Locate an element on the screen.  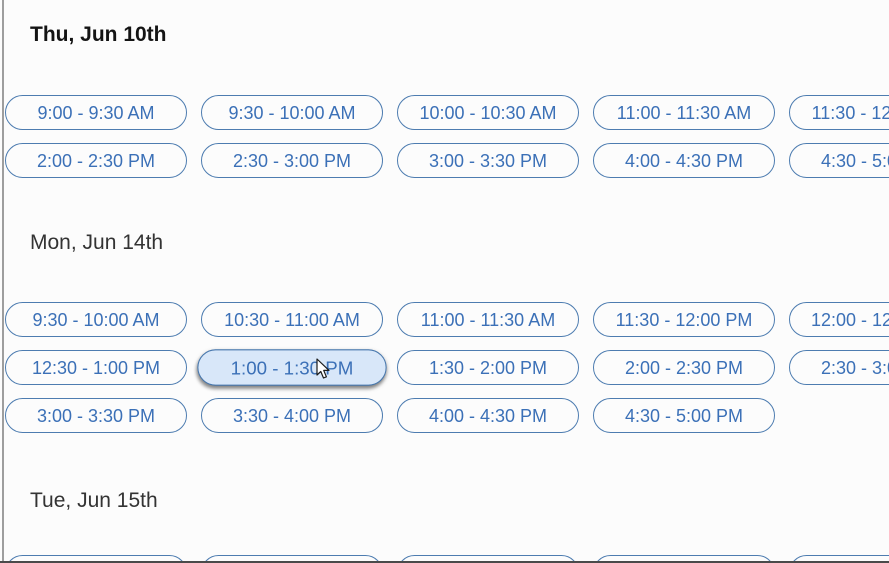
date-header: Mon, Jun 14th is located at coordinates (97, 242).